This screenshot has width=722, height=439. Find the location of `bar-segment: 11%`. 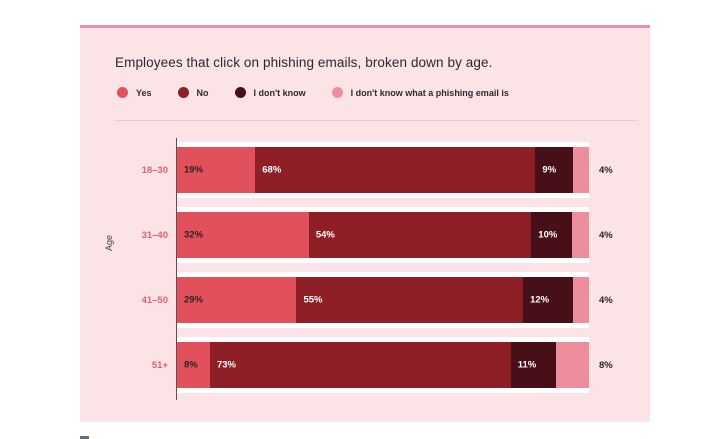

bar-segment: 11% is located at coordinates (533, 365).